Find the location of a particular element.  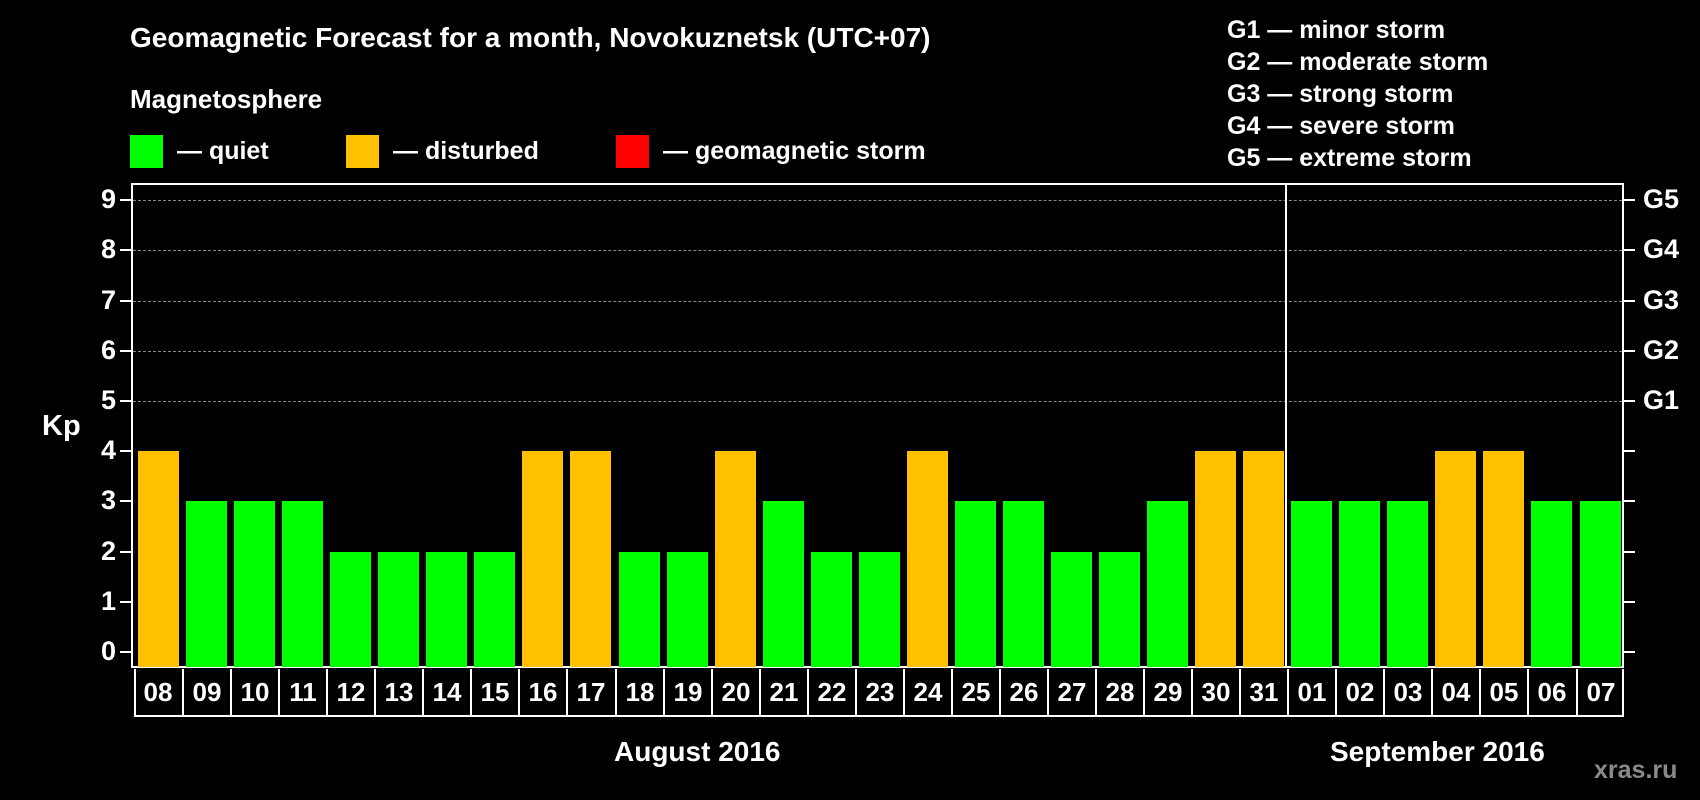

date-label: 07 is located at coordinates (1600, 692).